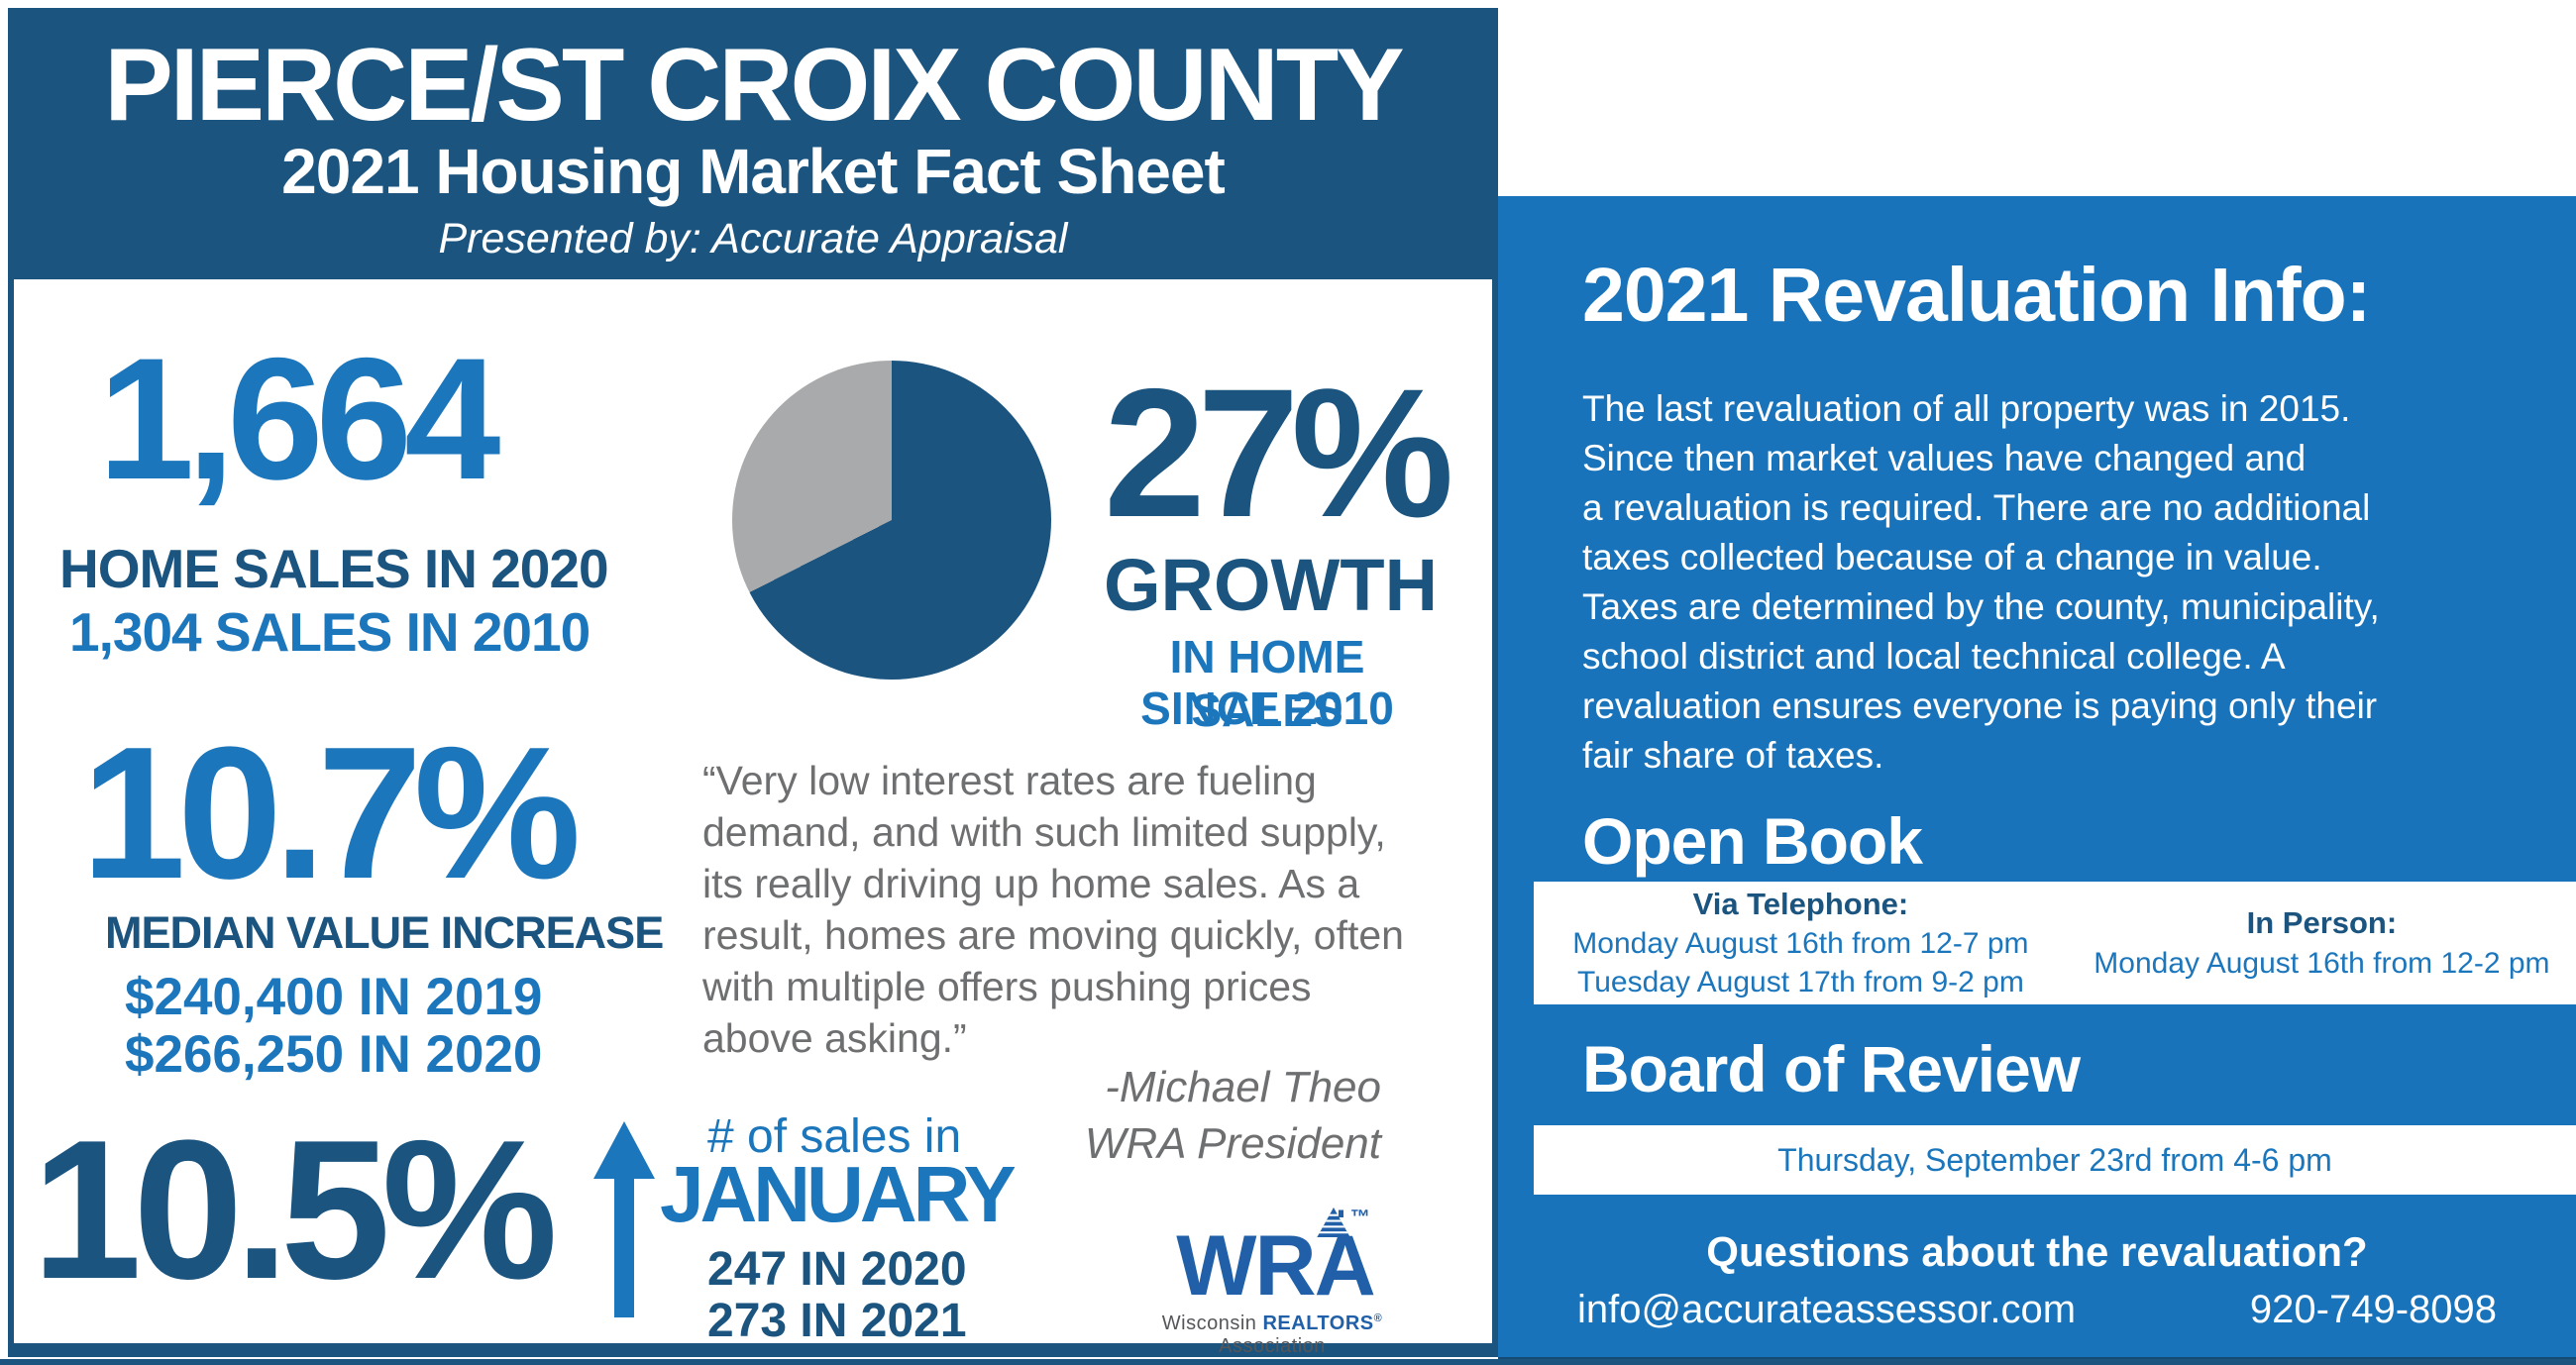 The height and width of the screenshot is (1365, 2576). What do you see at coordinates (2321, 963) in the screenshot?
I see `inperson-schedule-line1: Monday August 16th from 12-2 pm` at bounding box center [2321, 963].